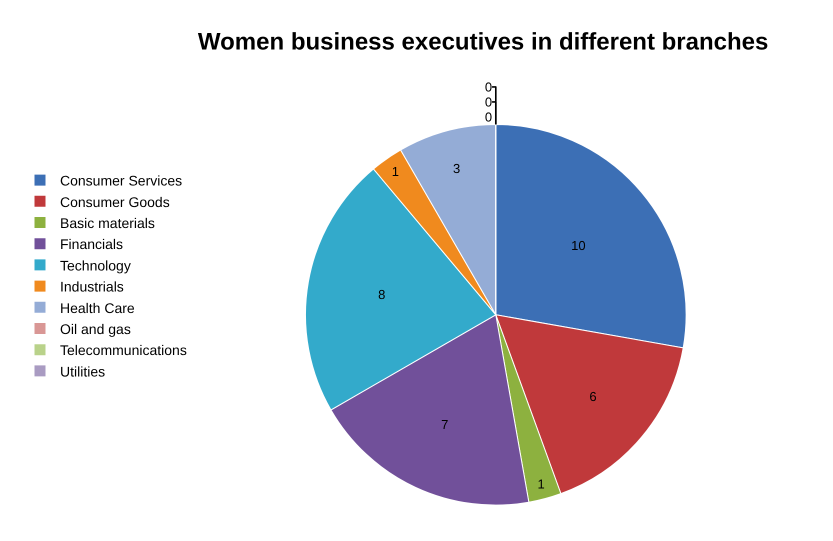  I want to click on data-label: 3, so click(456, 168).